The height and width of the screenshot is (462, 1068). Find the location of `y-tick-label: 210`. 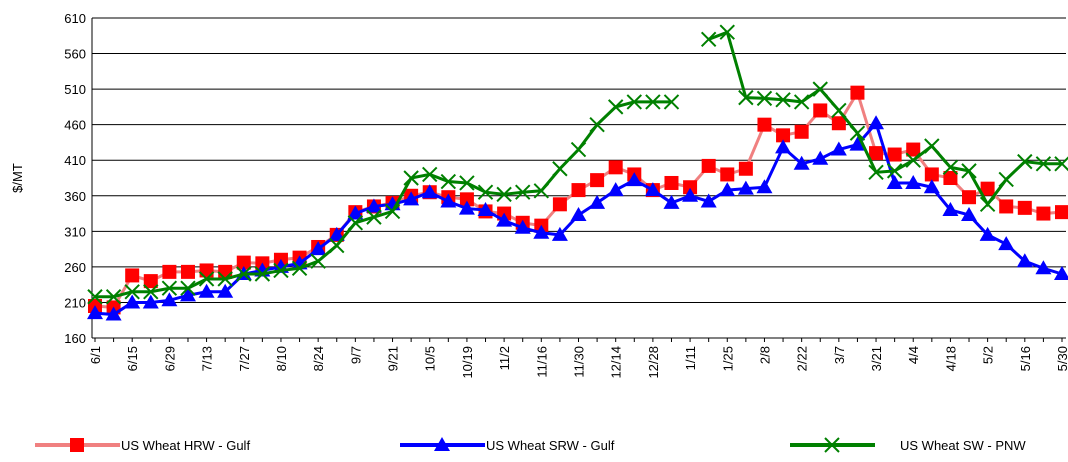

y-tick-label: 210 is located at coordinates (75, 302).